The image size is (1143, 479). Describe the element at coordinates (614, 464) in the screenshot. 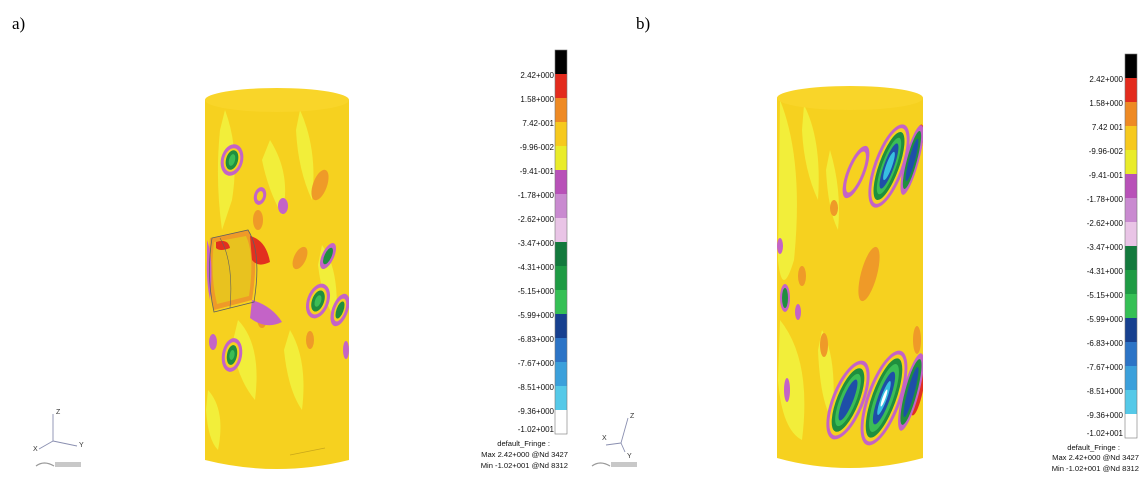

I see `software-logo-b` at that location.